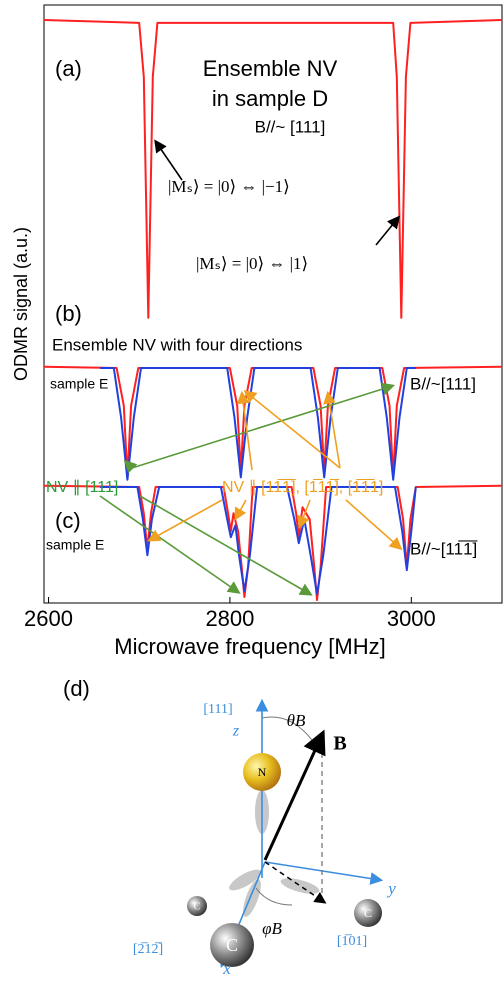  What do you see at coordinates (296, 720) in the screenshot?
I see `diagram-label: θB` at bounding box center [296, 720].